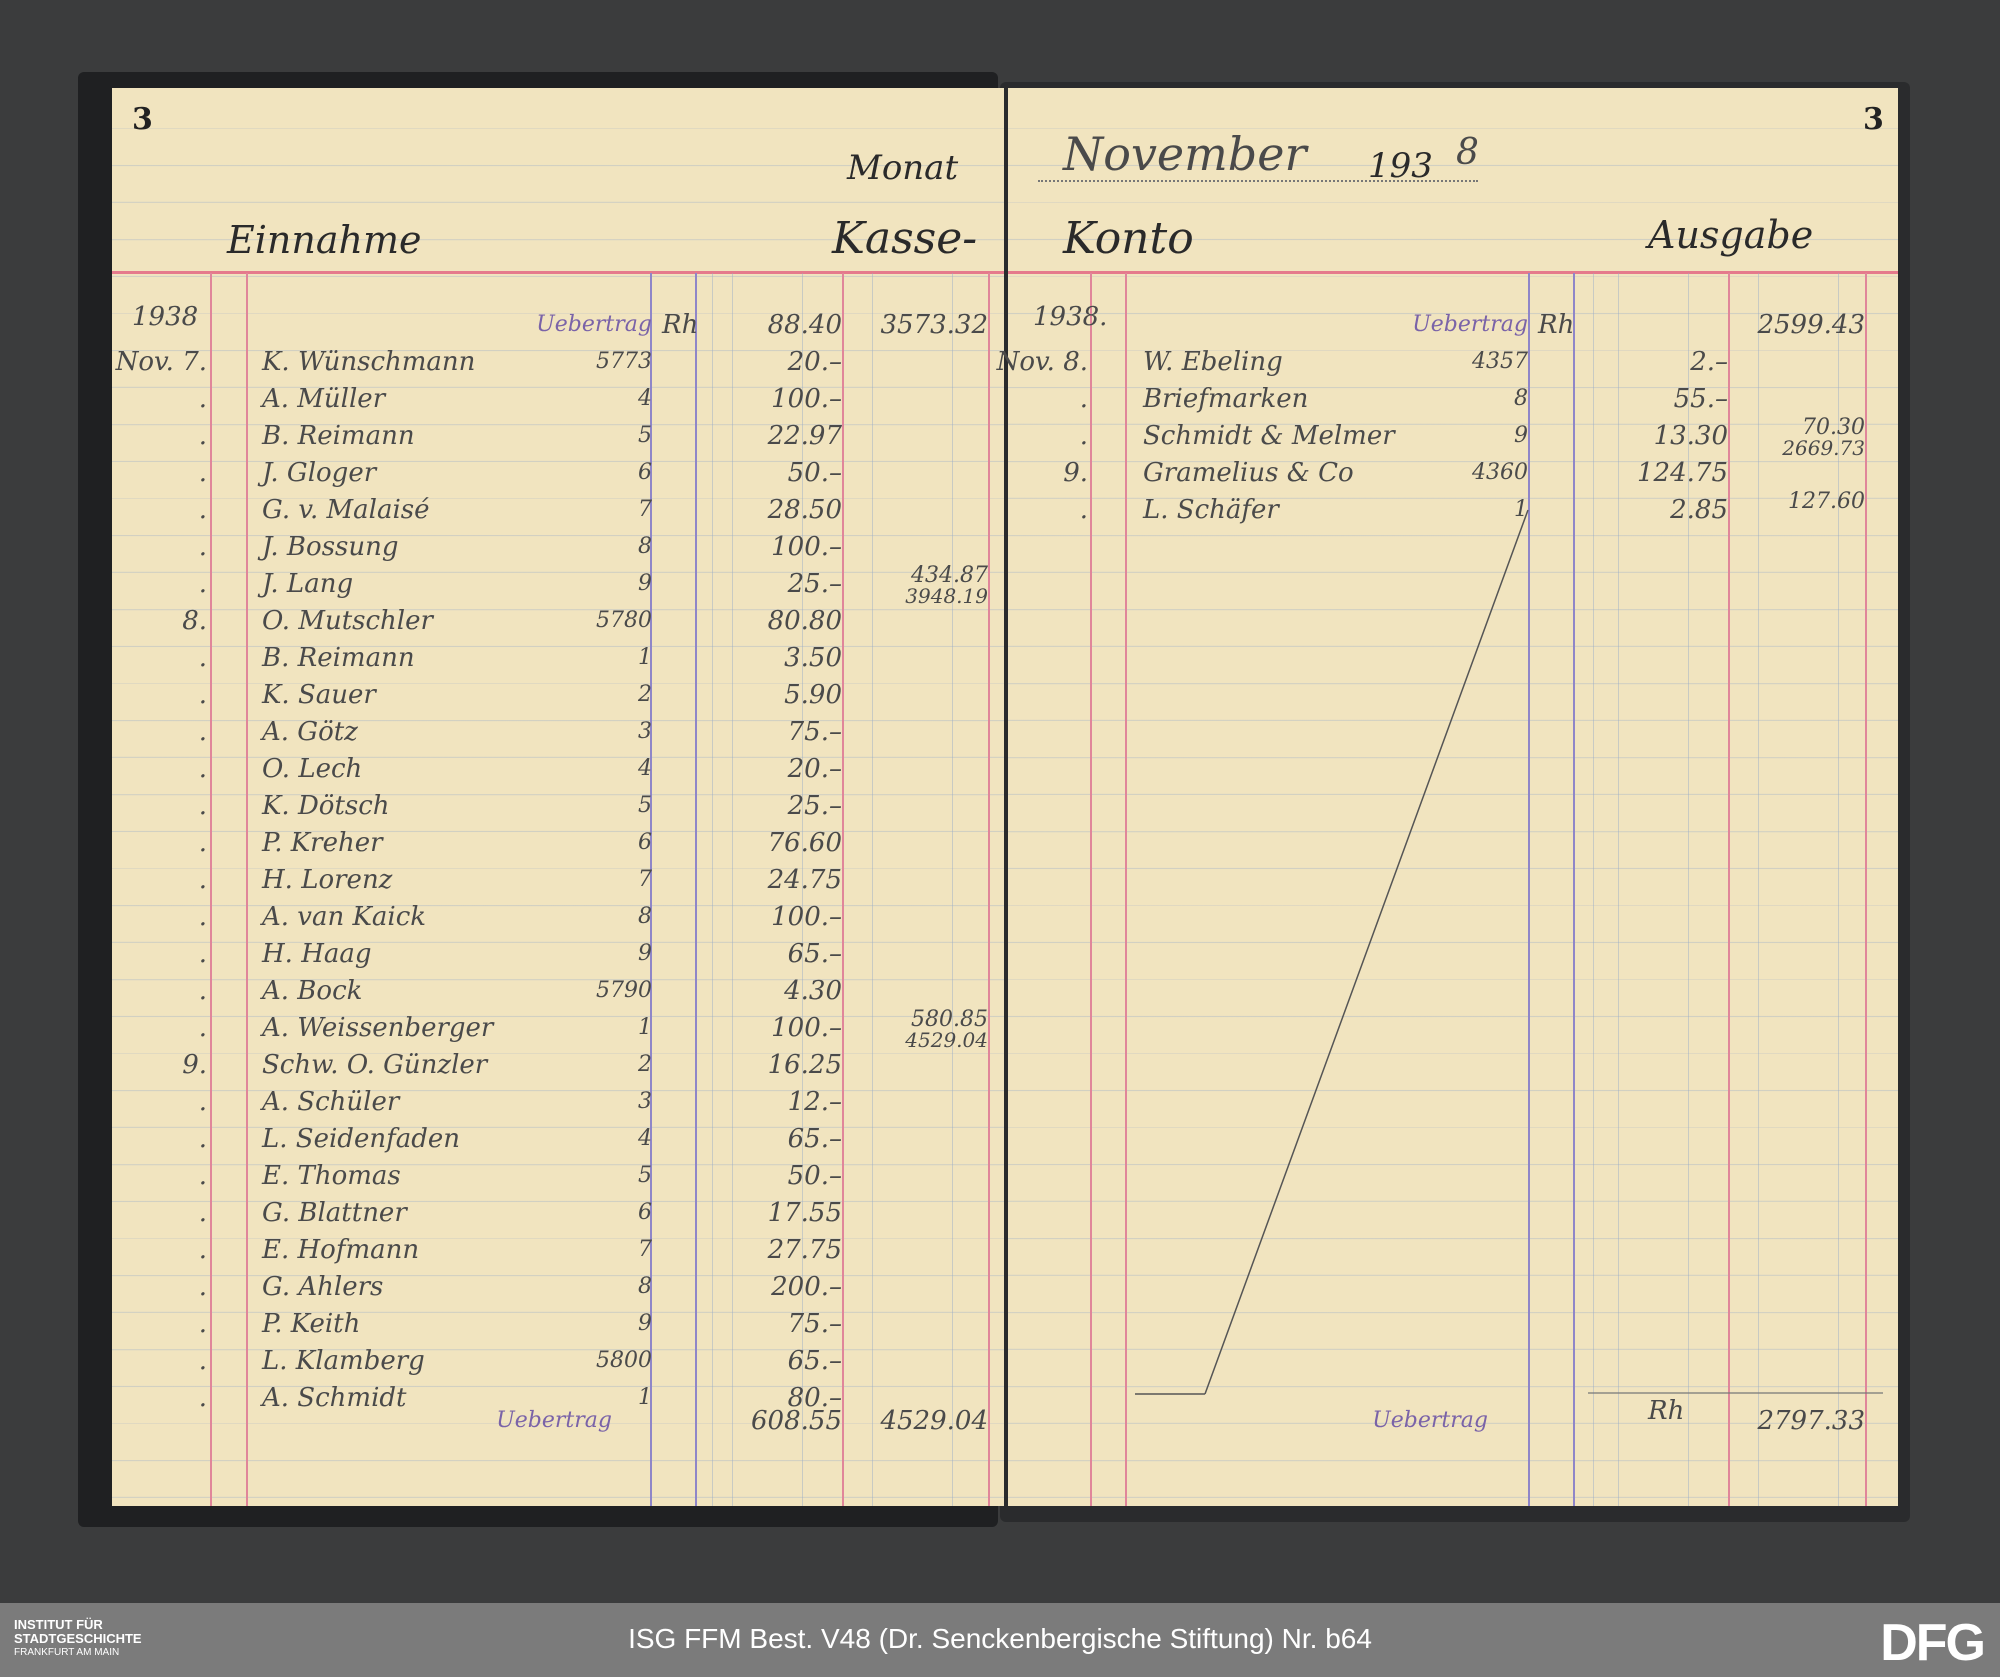 The width and height of the screenshot is (2000, 1677). What do you see at coordinates (1042, 362) in the screenshot?
I see `entry-date: Nov. 8.` at bounding box center [1042, 362].